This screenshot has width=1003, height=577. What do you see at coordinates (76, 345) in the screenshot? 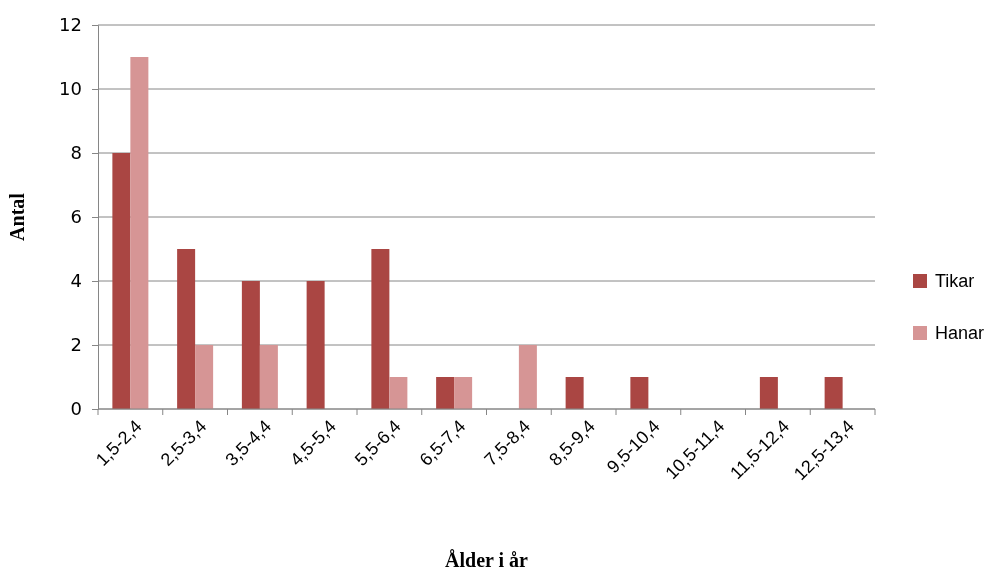
I see `y-tick-label: 2` at bounding box center [76, 345].